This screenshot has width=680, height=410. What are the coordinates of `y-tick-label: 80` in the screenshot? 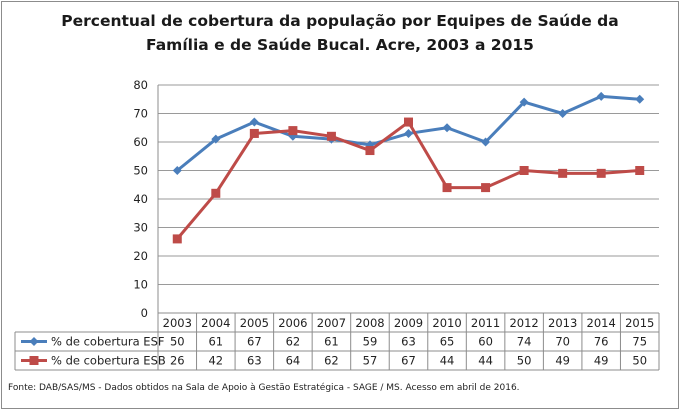 It's located at (140, 85).